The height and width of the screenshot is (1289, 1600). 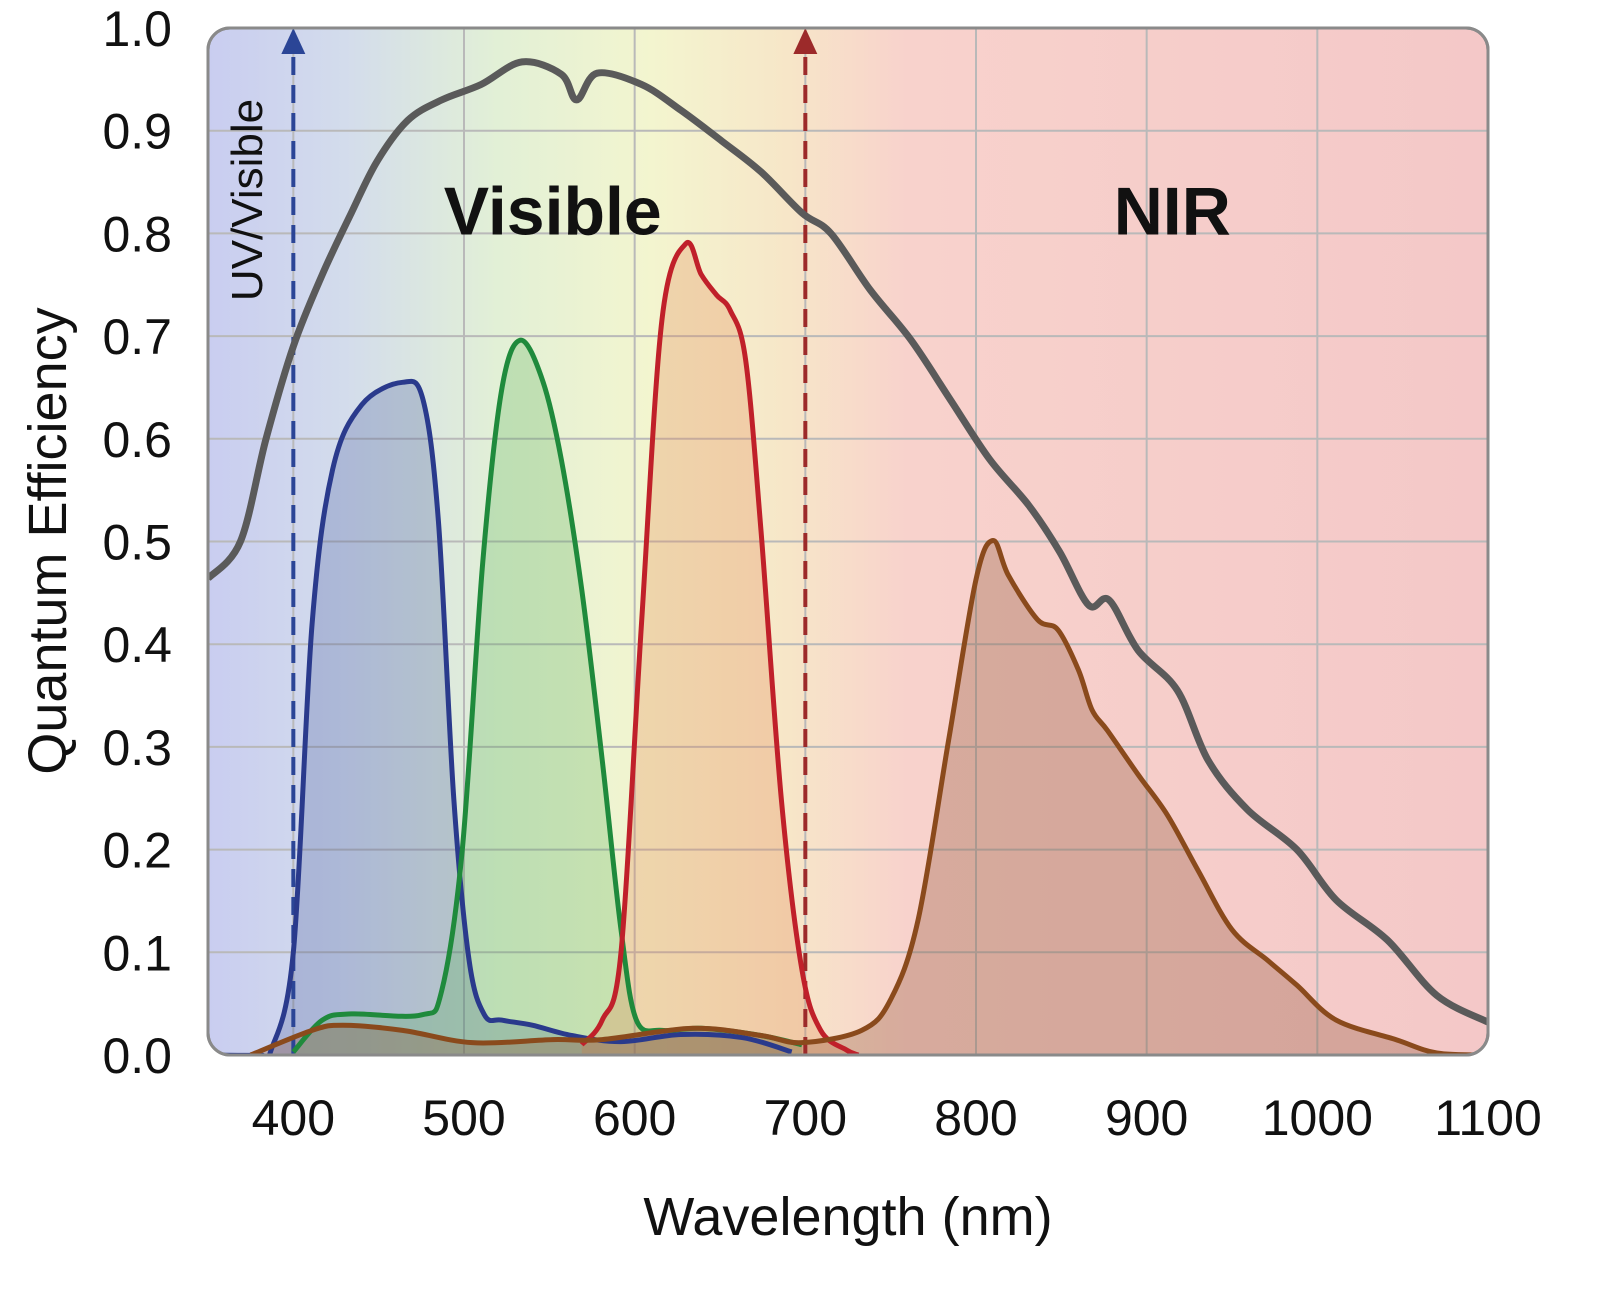 What do you see at coordinates (1172, 211) in the screenshot?
I see `annotation-nir: NIR` at bounding box center [1172, 211].